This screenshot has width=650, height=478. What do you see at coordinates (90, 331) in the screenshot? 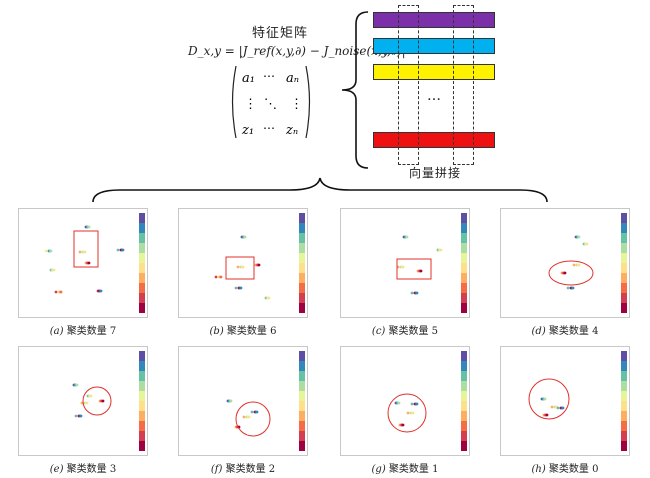
I see `panel-caption-text: 聚类数量 7` at bounding box center [90, 331].